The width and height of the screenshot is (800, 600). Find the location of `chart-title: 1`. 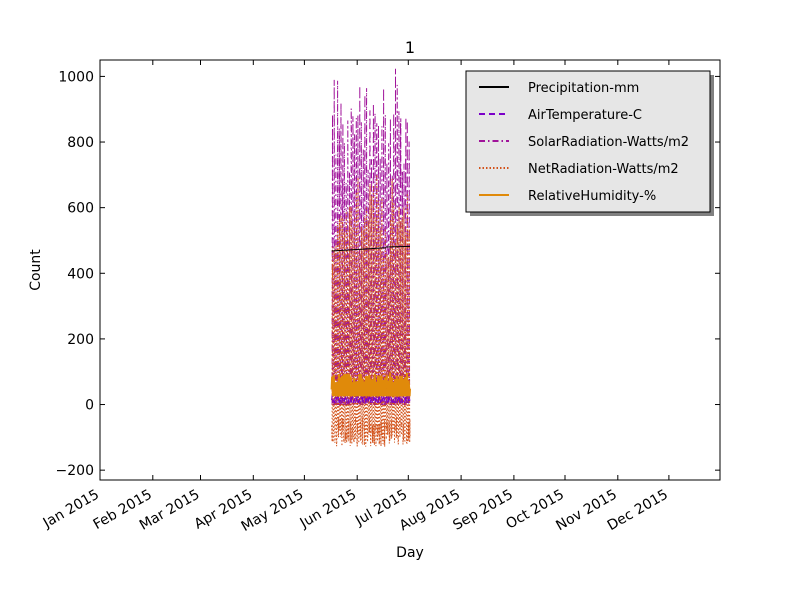

chart-title: 1 is located at coordinates (410, 47).